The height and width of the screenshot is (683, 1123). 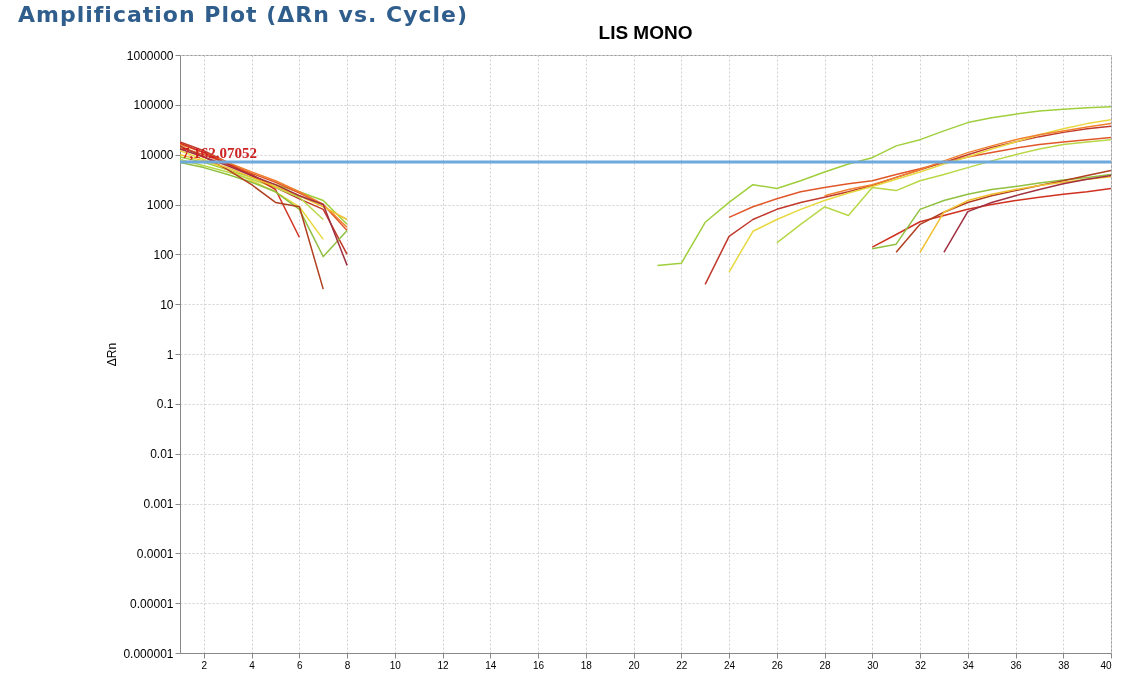 I want to click on y-tick-label: 1000000, so click(x=150, y=55).